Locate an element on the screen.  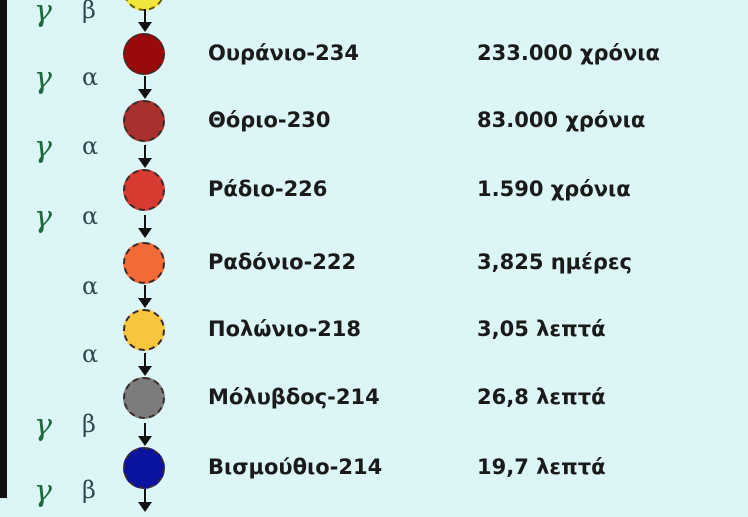
half-life: 19,7 λεπτά is located at coordinates (541, 467).